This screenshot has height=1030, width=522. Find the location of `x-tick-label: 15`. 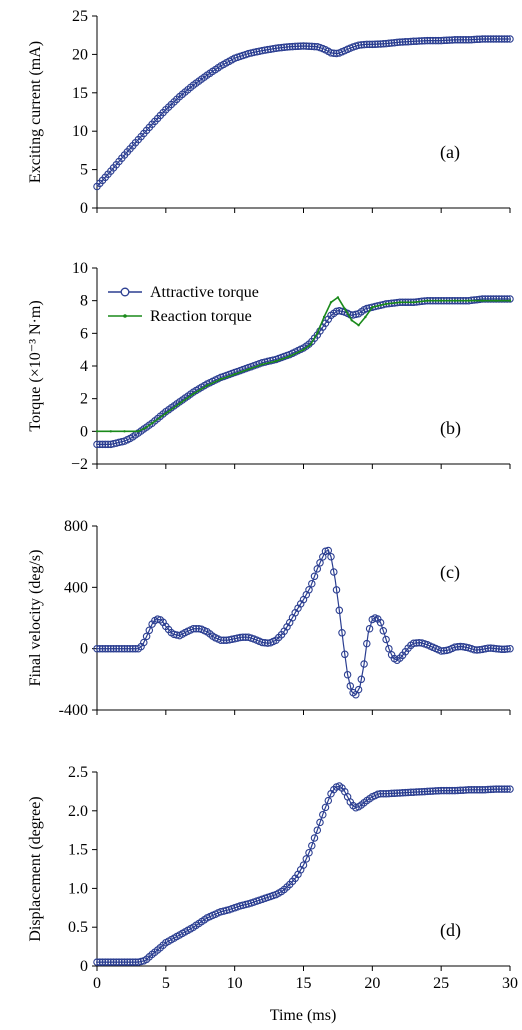

x-tick-label: 15 is located at coordinates (304, 983).